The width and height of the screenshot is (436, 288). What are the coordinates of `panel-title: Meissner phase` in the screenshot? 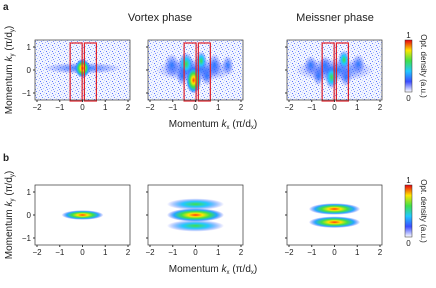 It's located at (335, 18).